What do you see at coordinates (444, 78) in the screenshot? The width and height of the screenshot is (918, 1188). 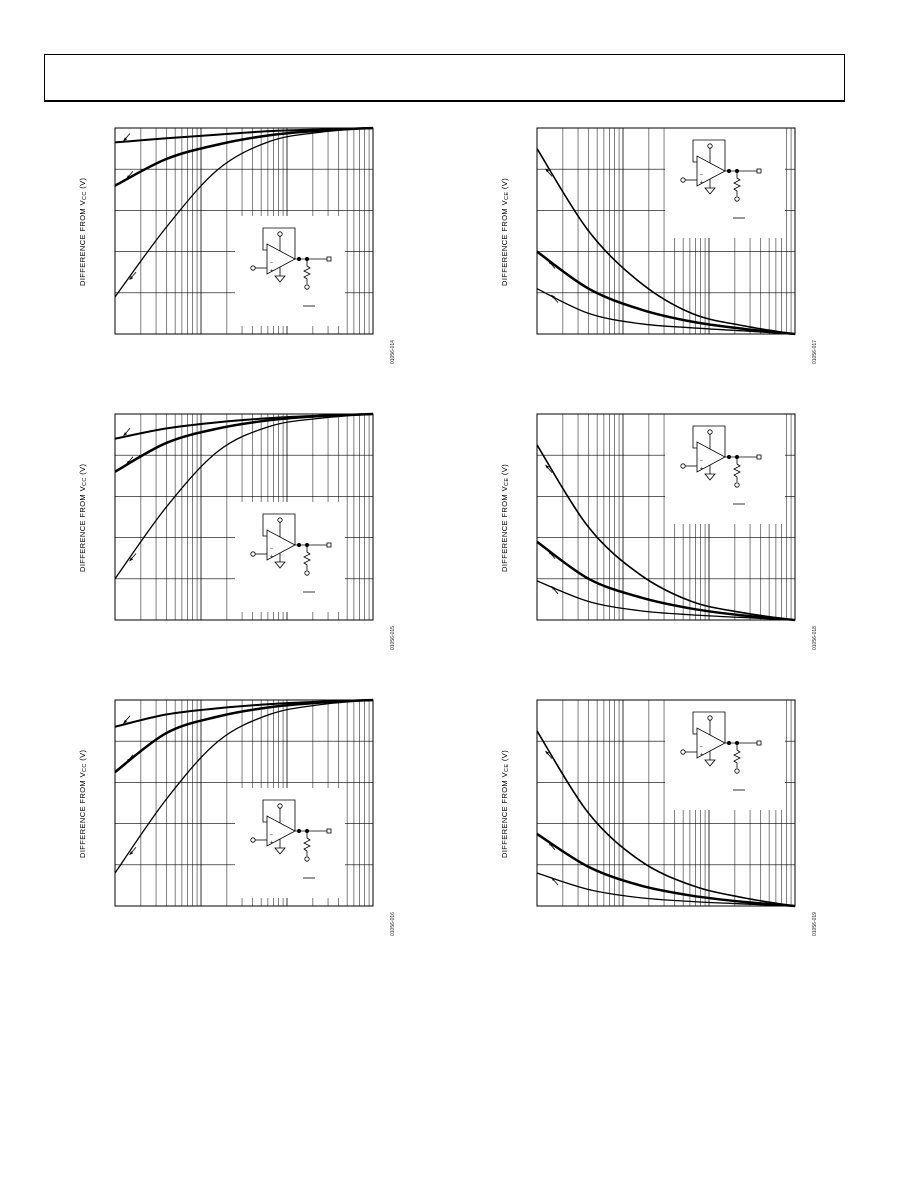 I see `page-header-box` at bounding box center [444, 78].